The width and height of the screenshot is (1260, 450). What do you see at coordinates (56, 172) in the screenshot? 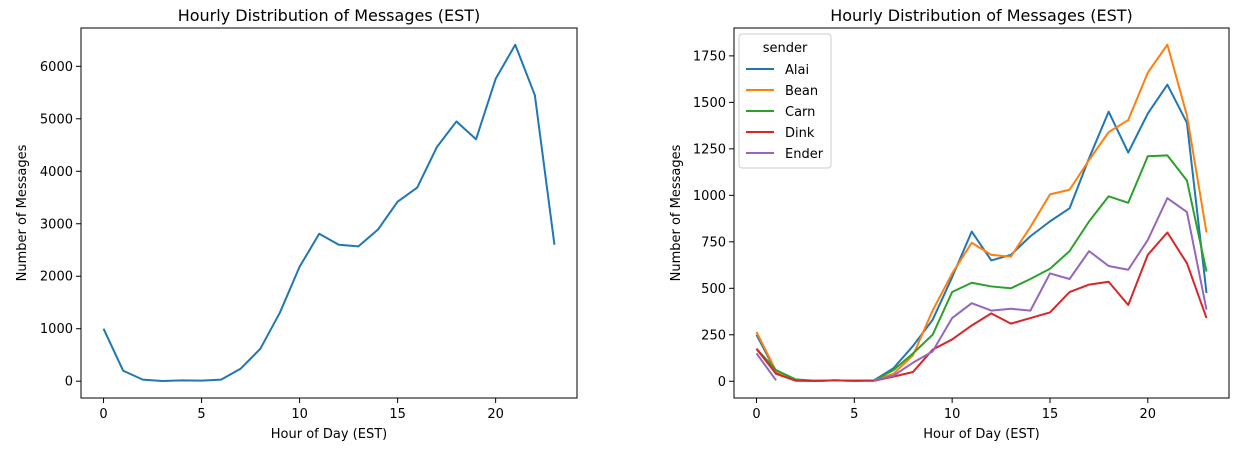
I see `y-tick-label: 4000` at bounding box center [56, 172].